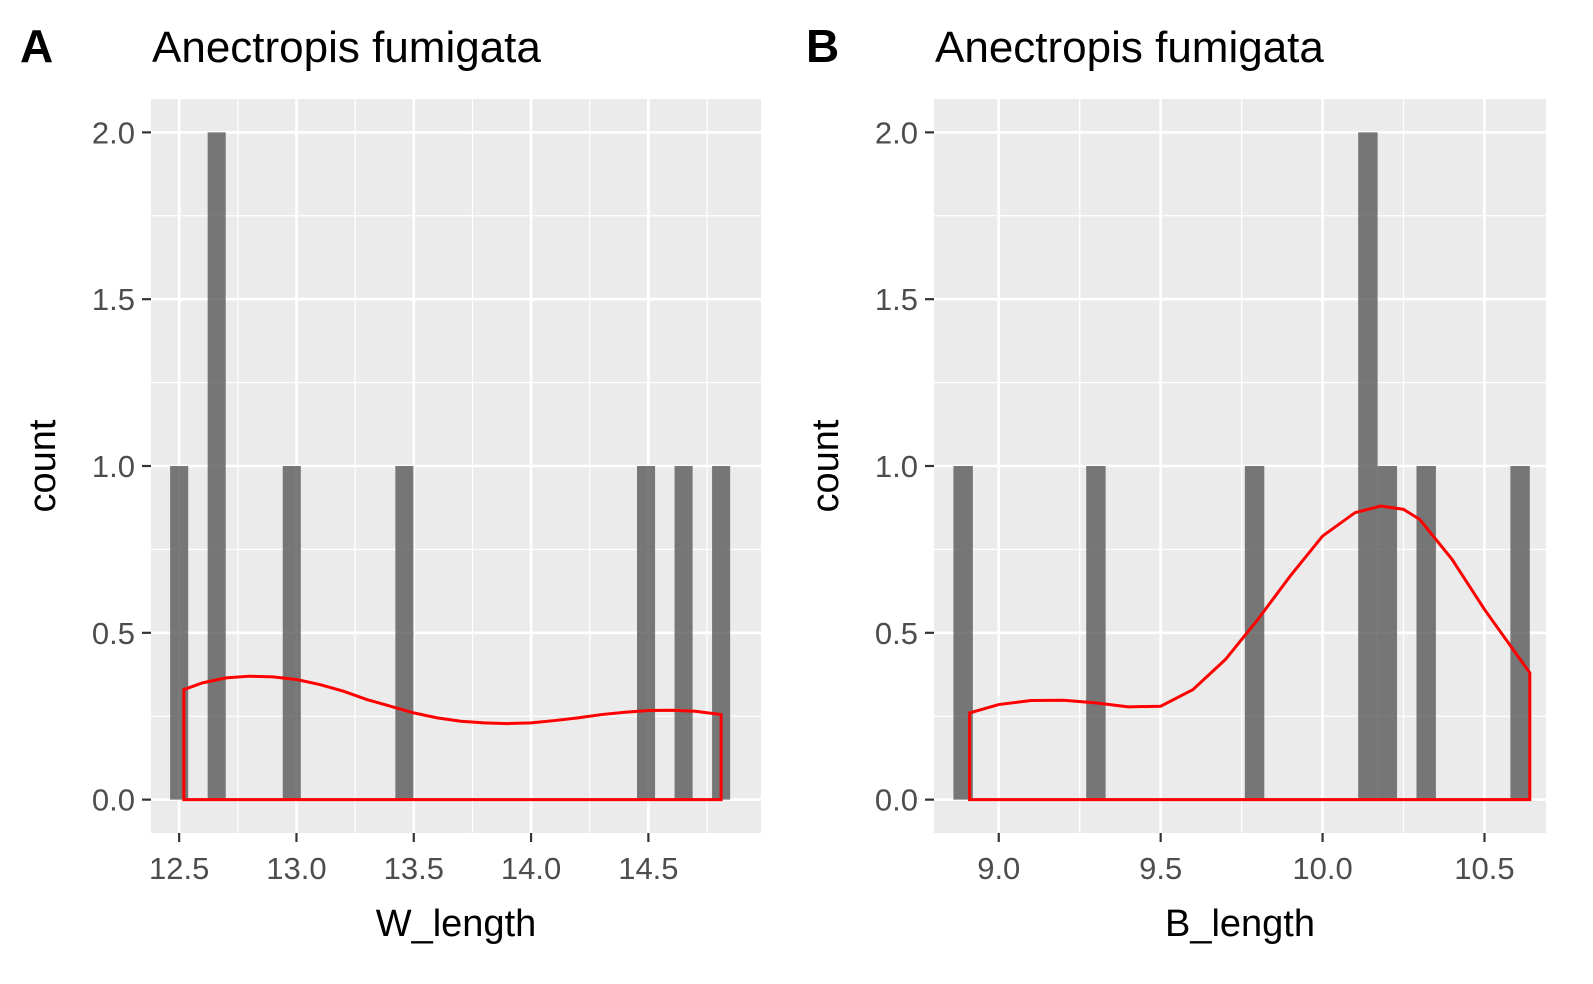 The height and width of the screenshot is (984, 1593). I want to click on panel-b-tag: B, so click(822, 46).